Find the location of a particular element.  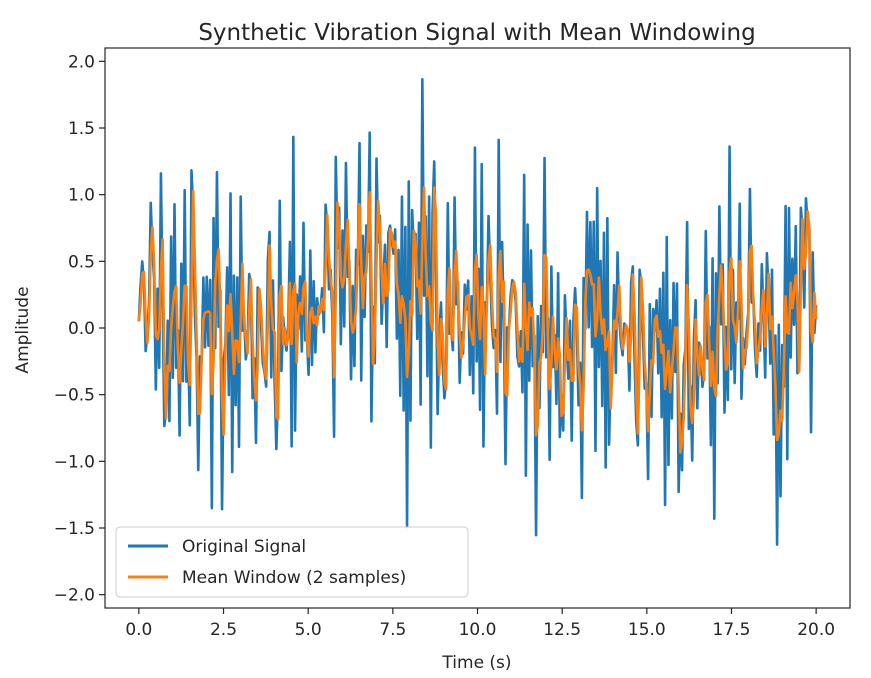

y-tick-label: 0.5 is located at coordinates (81, 262).